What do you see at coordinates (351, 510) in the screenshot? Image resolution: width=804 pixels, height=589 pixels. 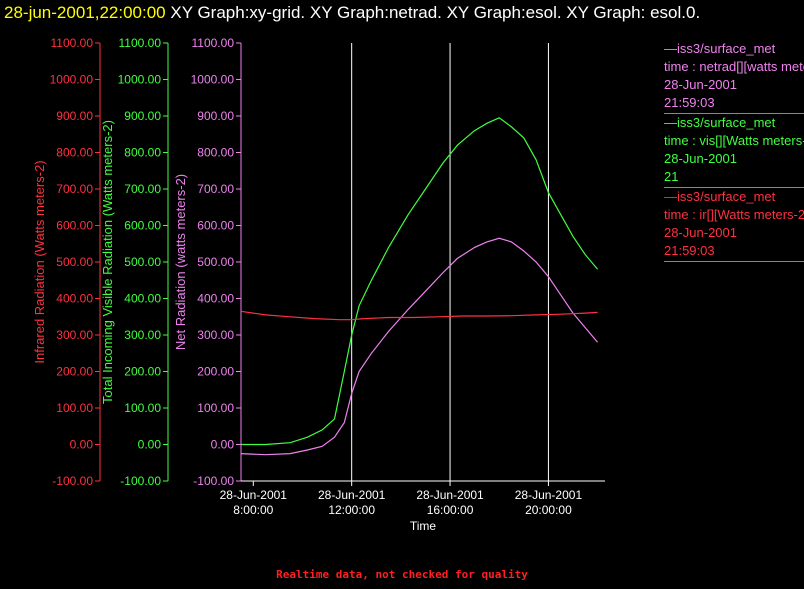 I see `x-tick-label: 12:00:00` at bounding box center [351, 510].